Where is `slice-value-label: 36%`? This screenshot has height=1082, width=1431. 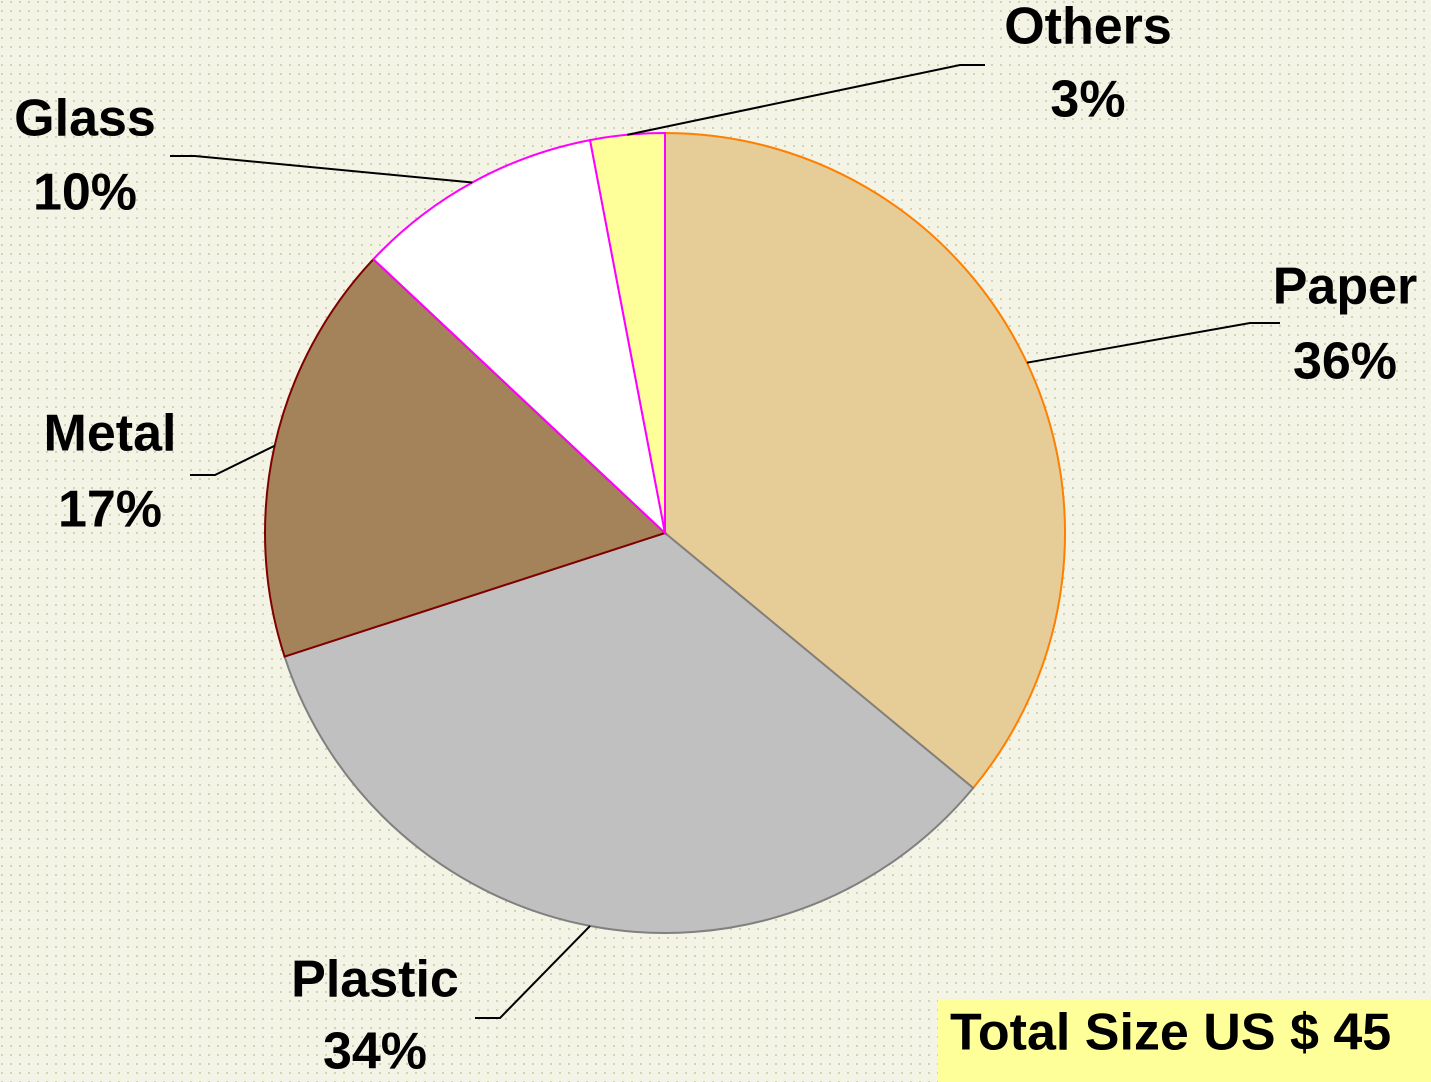 slice-value-label: 36% is located at coordinates (1345, 362).